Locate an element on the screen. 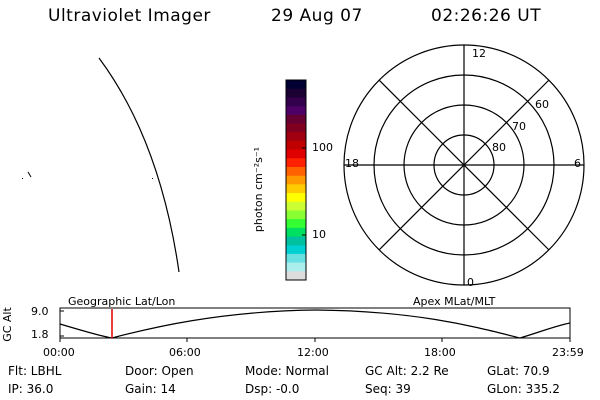 The height and width of the screenshot is (400, 600). altitude-curve is located at coordinates (315, 324).